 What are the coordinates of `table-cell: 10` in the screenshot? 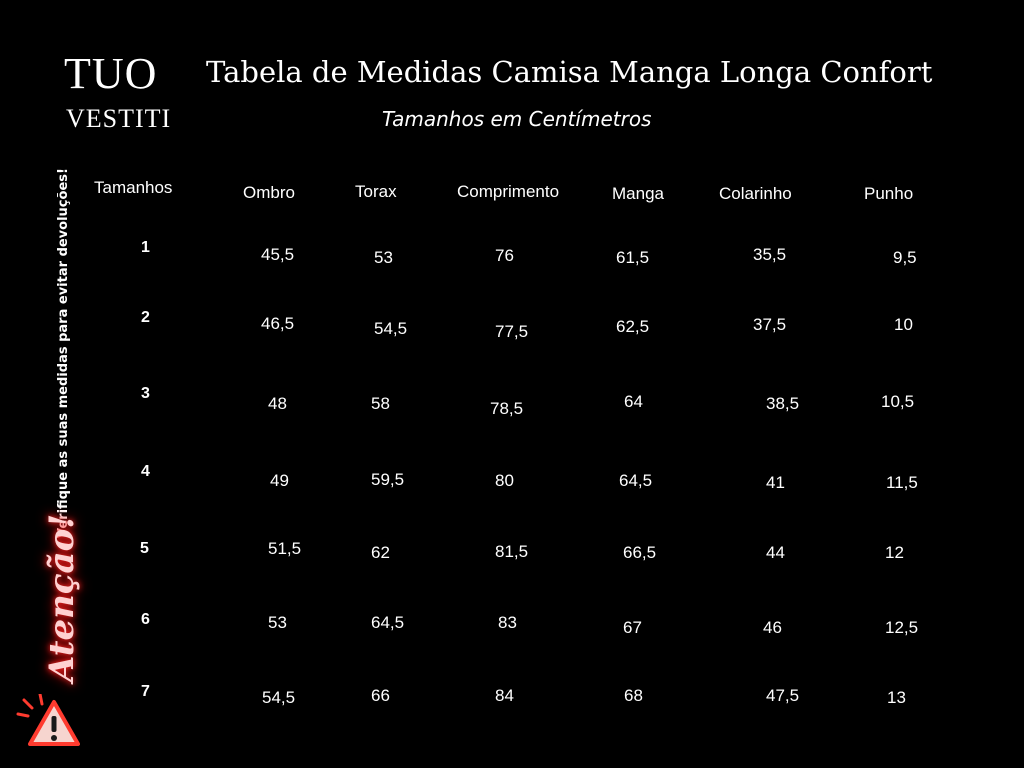 It's located at (903, 324).